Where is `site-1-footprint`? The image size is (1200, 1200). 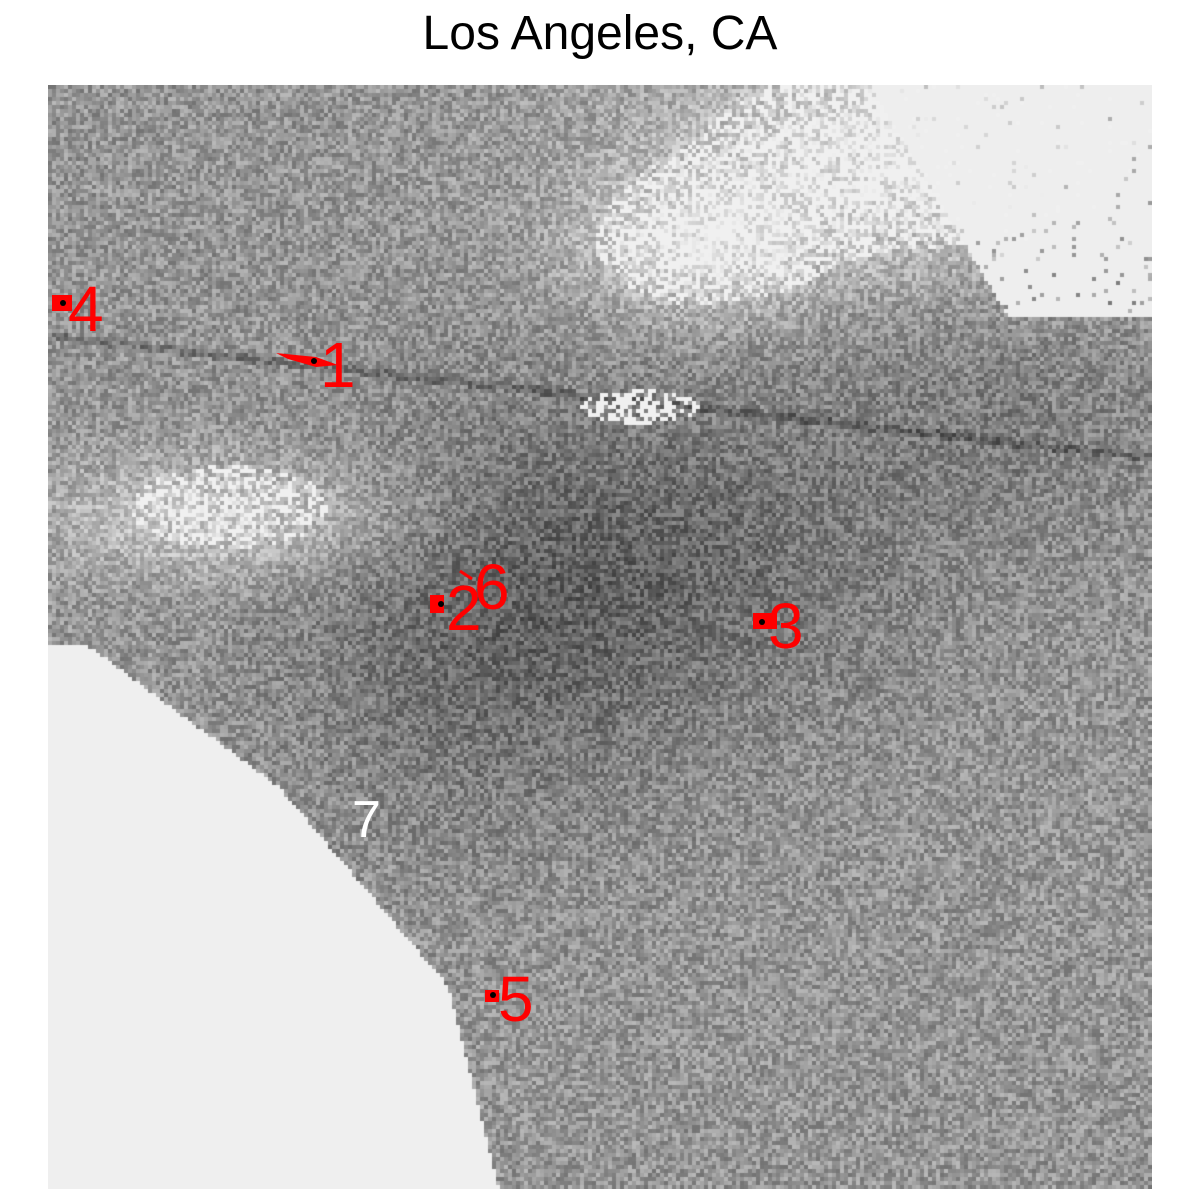 site-1-footprint is located at coordinates (307, 360).